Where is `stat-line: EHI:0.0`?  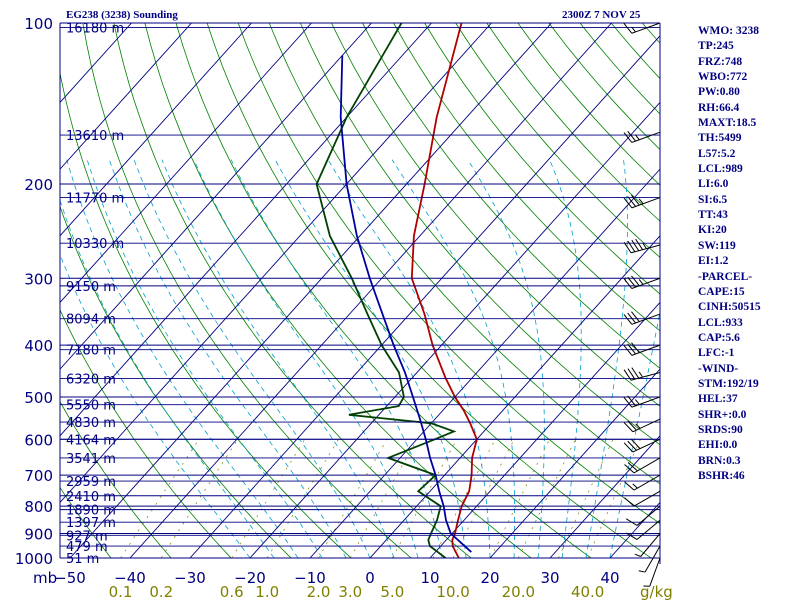
stat-line: EHI:0.0 is located at coordinates (718, 445).